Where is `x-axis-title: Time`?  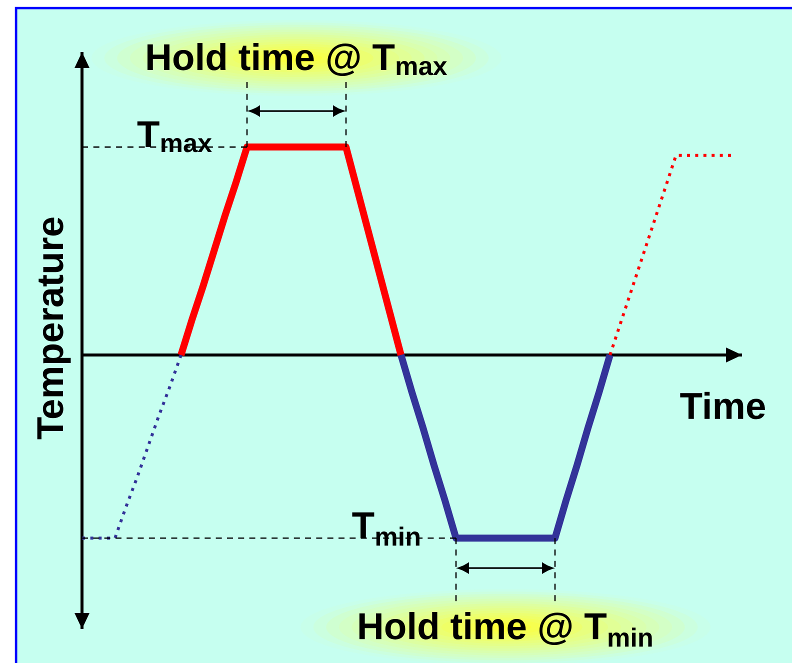 x-axis-title: Time is located at coordinates (722, 406).